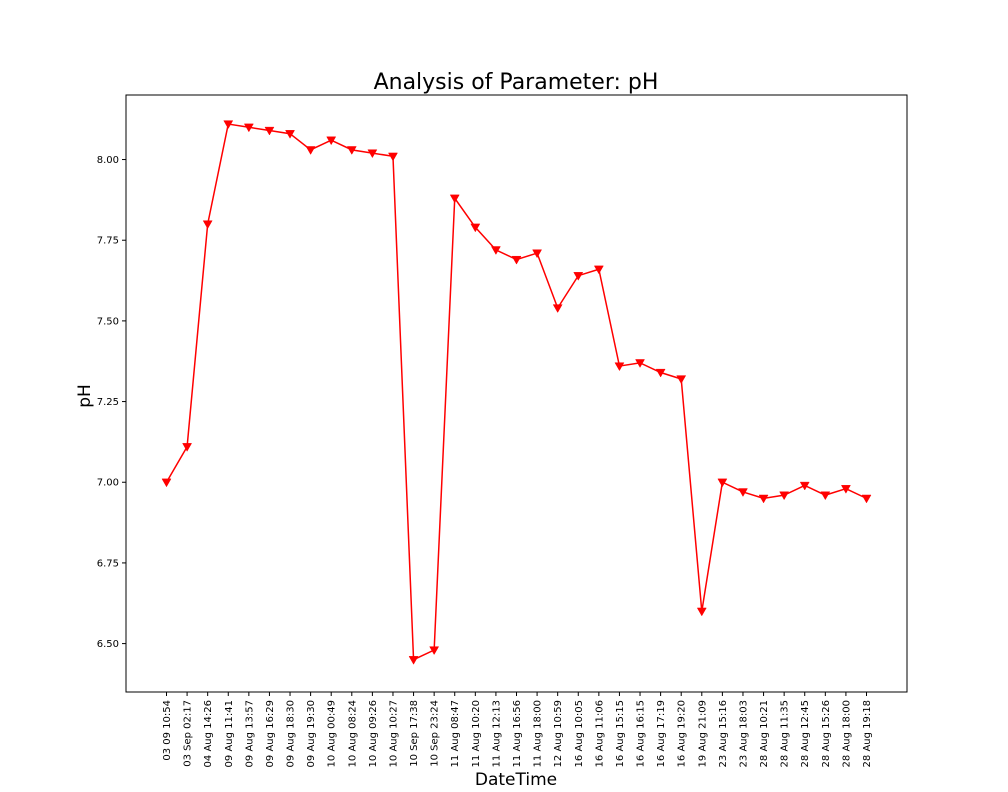 Image resolution: width=1008 pixels, height=792 pixels. What do you see at coordinates (393, 733) in the screenshot?
I see `x-tick-label: 10 Aug 10:27` at bounding box center [393, 733].